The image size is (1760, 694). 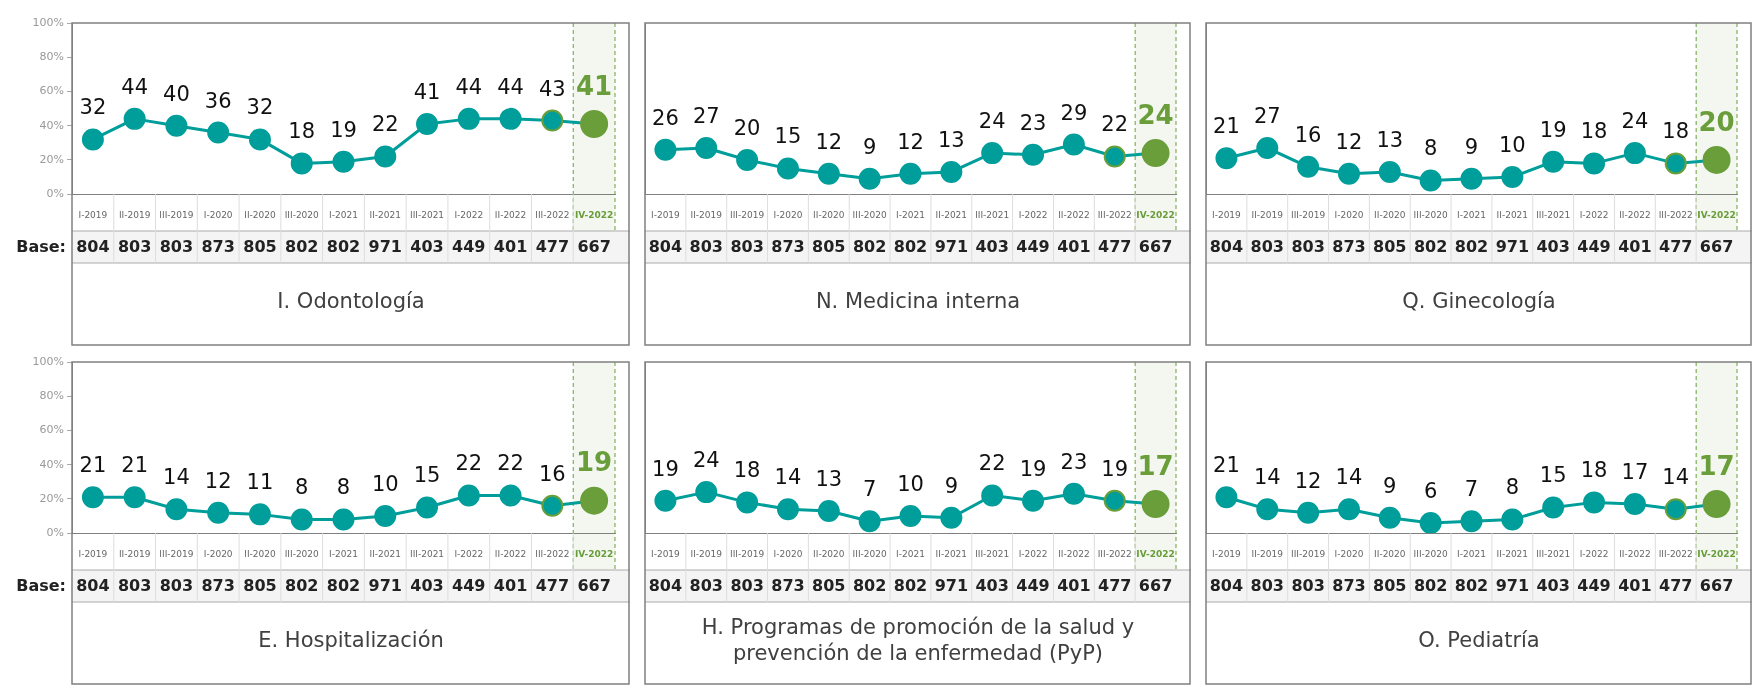 I want to click on y-tick-label: 60%, so click(x=51, y=91).